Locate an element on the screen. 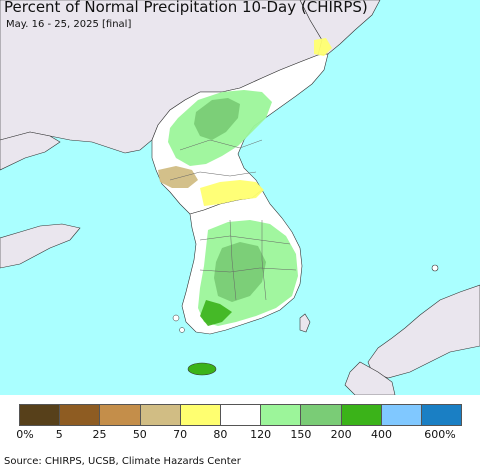 The image size is (480, 470). tan-patch-west is located at coordinates (178, 177).